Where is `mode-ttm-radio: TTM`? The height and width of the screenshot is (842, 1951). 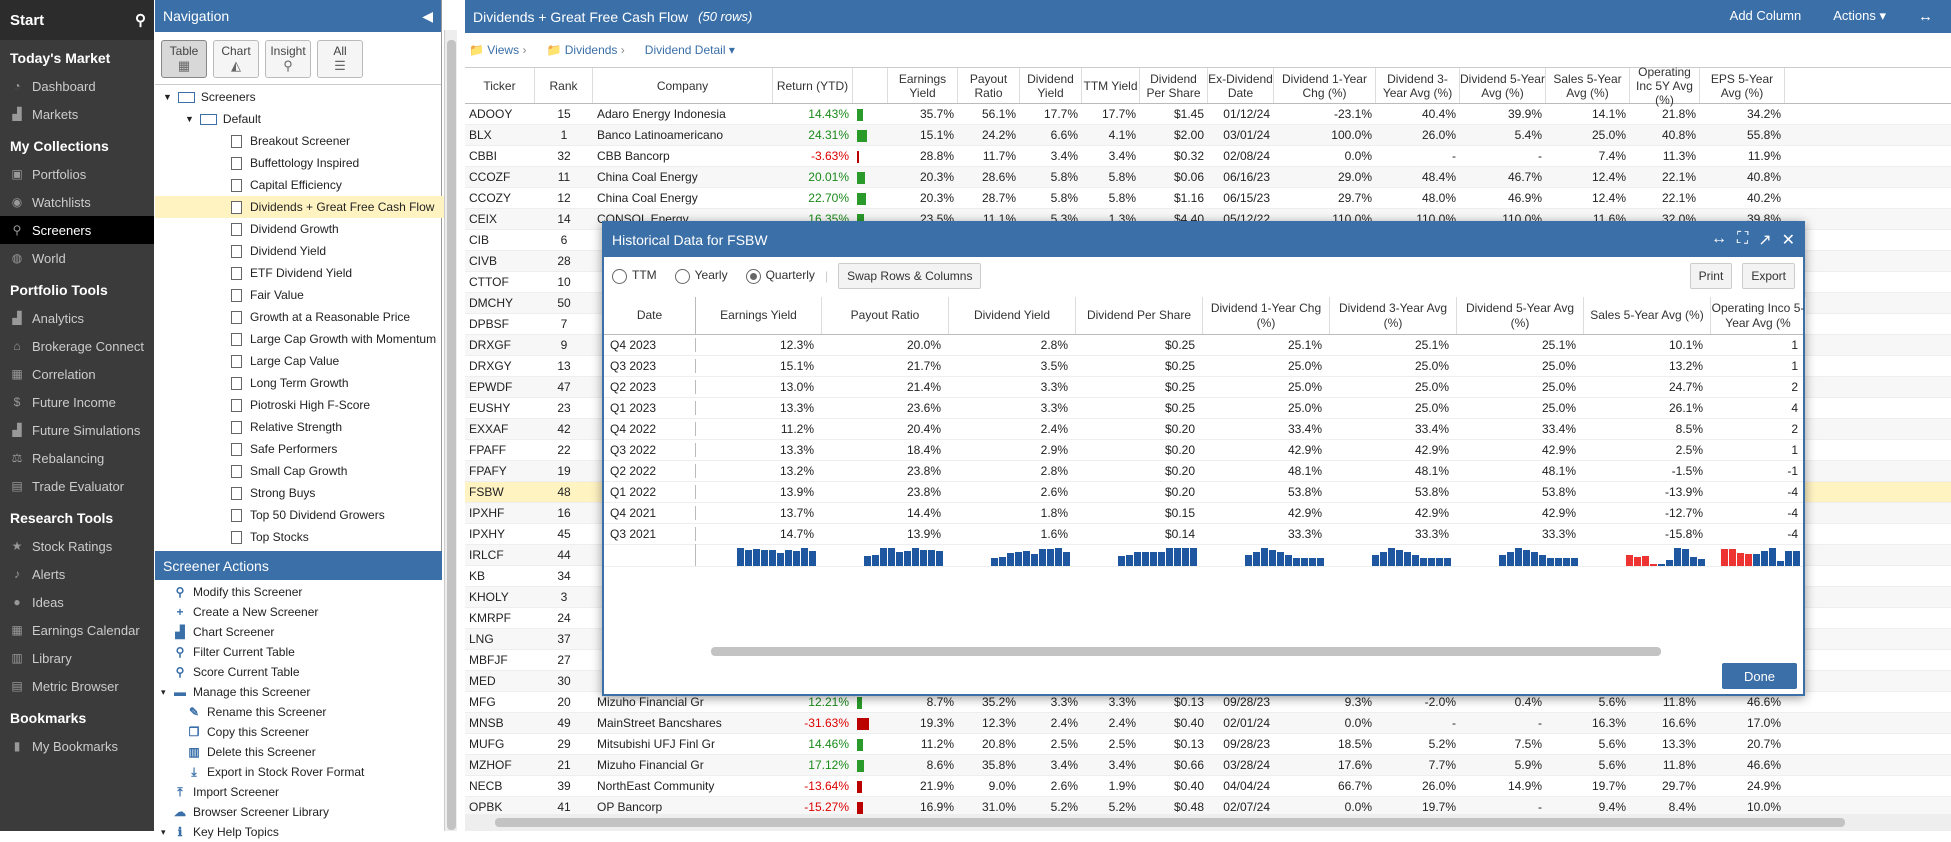
mode-ttm-radio: TTM is located at coordinates (634, 276).